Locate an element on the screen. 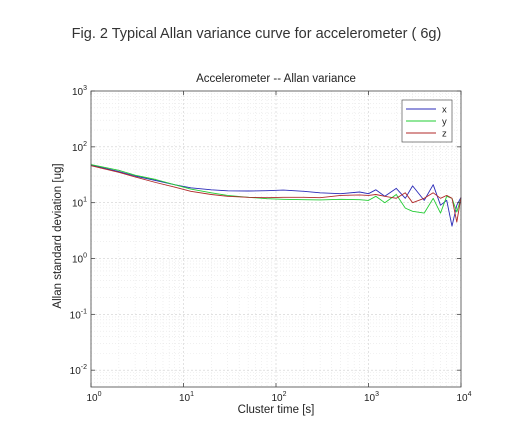 The image size is (513, 425). x-tick-label: 10² is located at coordinates (278, 397).